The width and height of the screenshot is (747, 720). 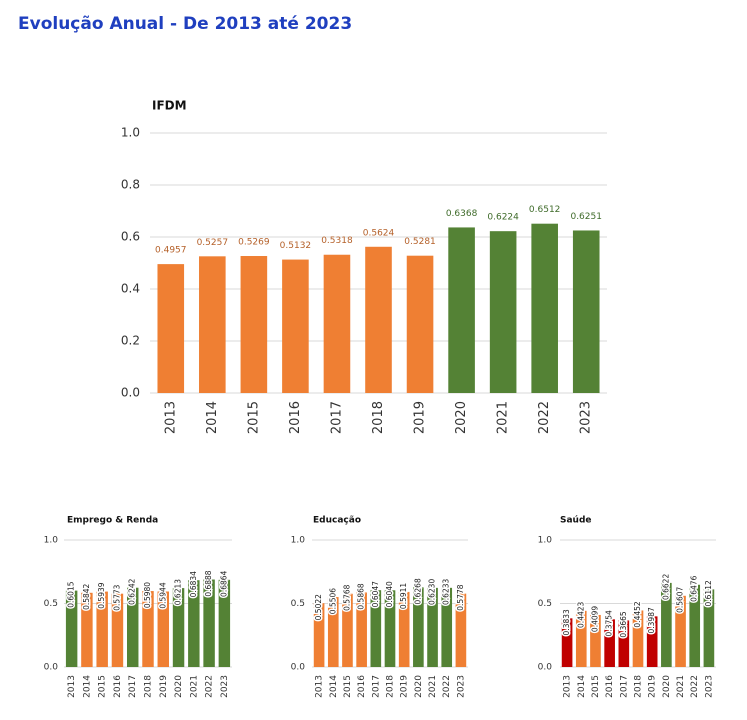 I want to click on value-label: 0.6213, so click(x=178, y=592).